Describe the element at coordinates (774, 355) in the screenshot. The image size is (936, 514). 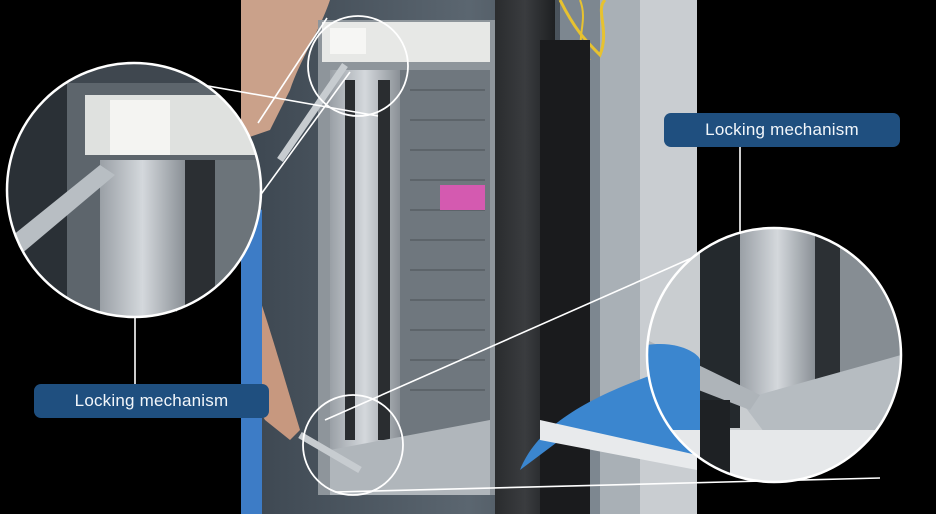
I see `magnified-inset-bottom-right` at that location.